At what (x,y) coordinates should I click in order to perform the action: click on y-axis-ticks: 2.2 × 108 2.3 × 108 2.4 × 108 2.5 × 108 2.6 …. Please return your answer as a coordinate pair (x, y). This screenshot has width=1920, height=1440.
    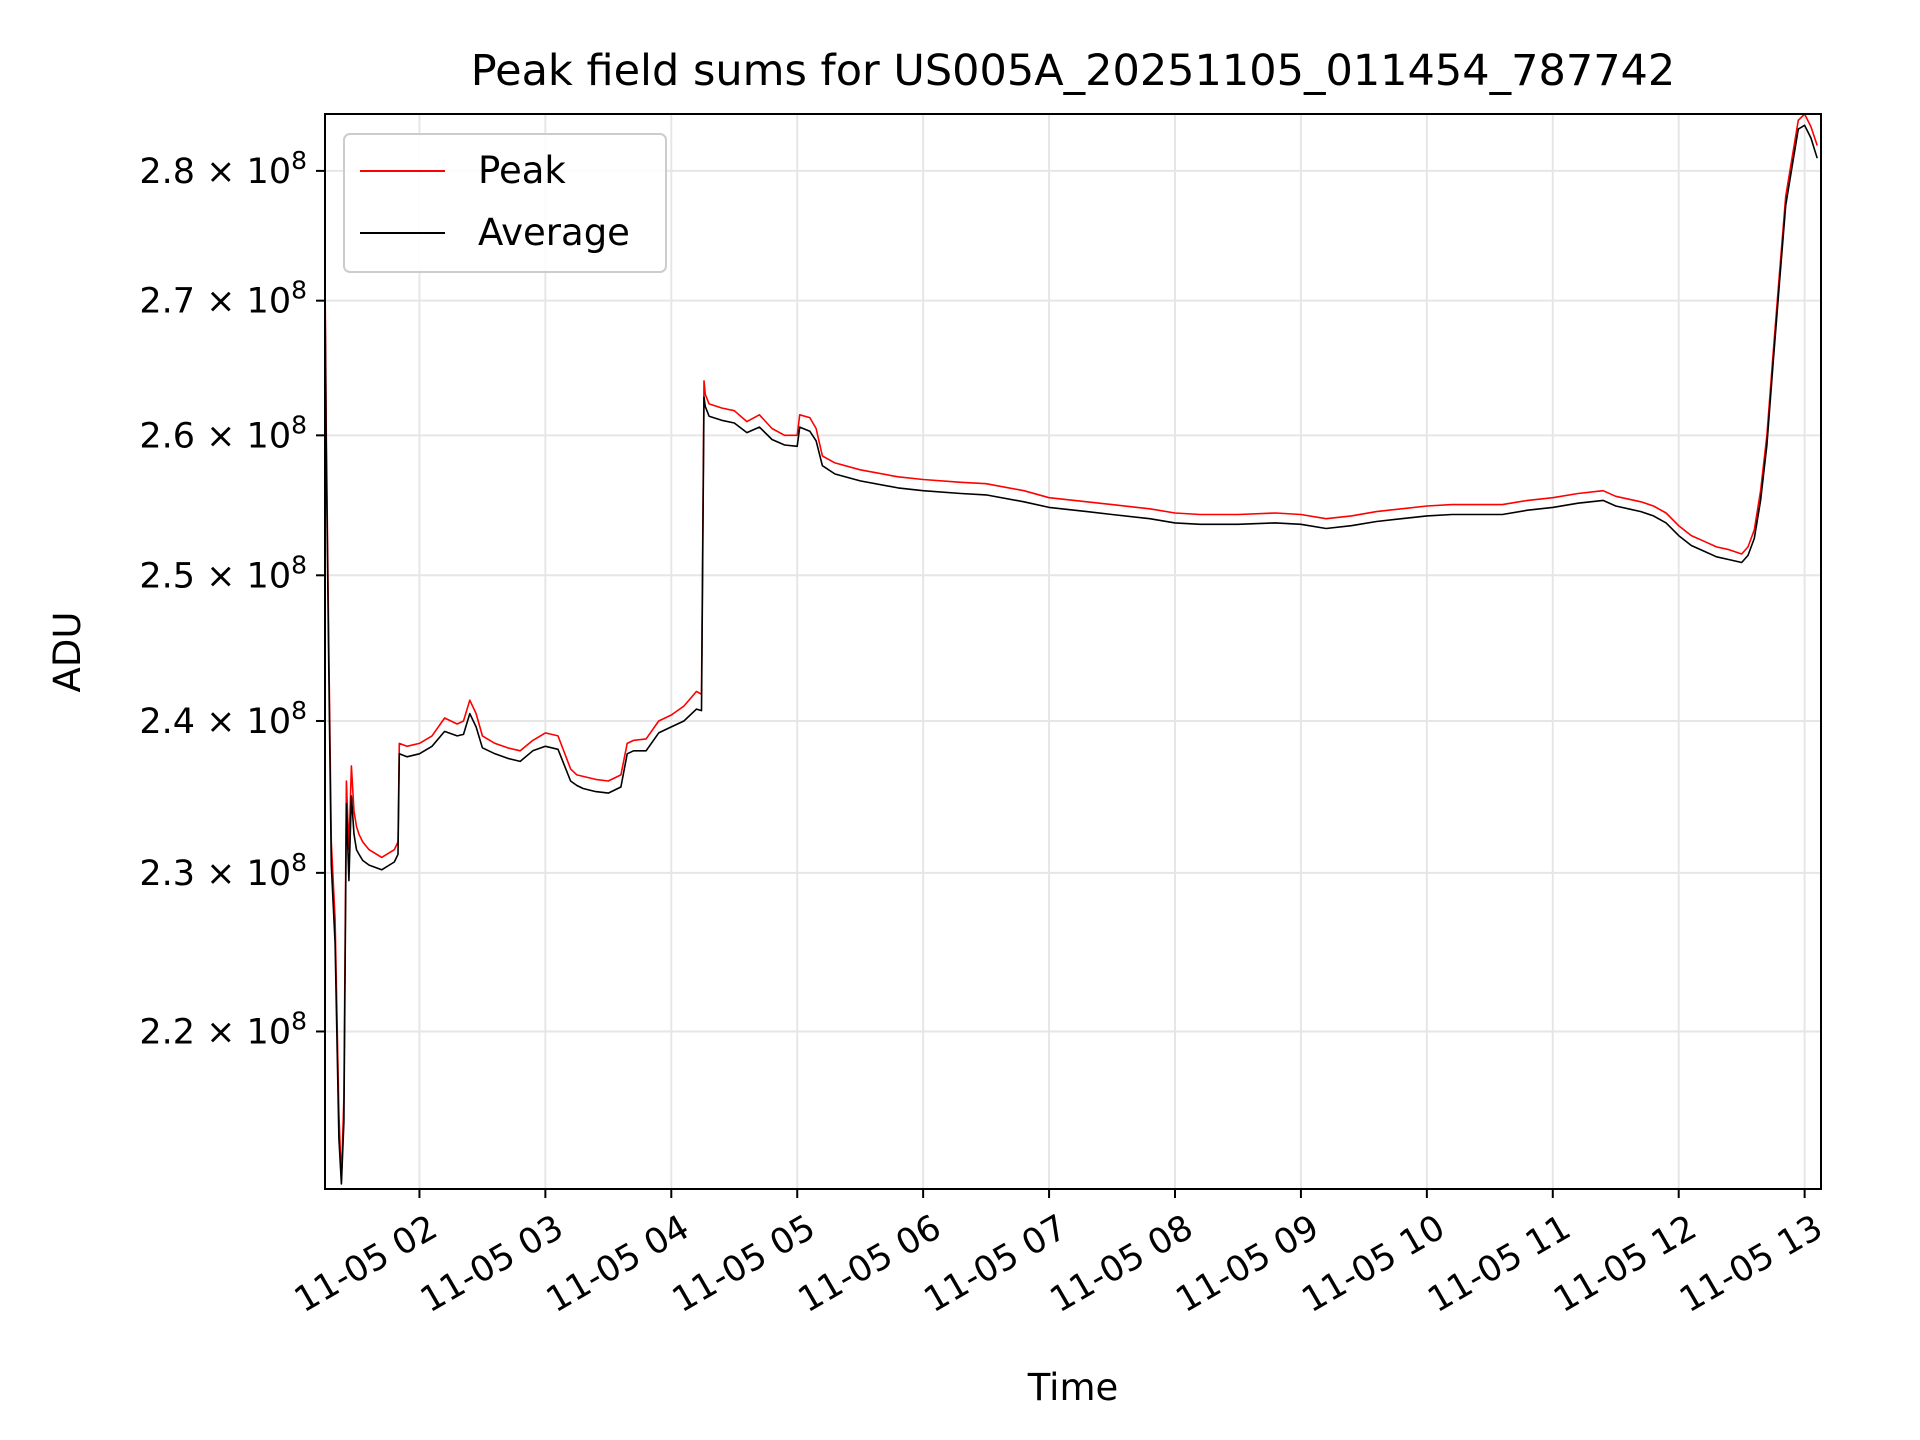
    Looking at the image, I should click on (232, 599).